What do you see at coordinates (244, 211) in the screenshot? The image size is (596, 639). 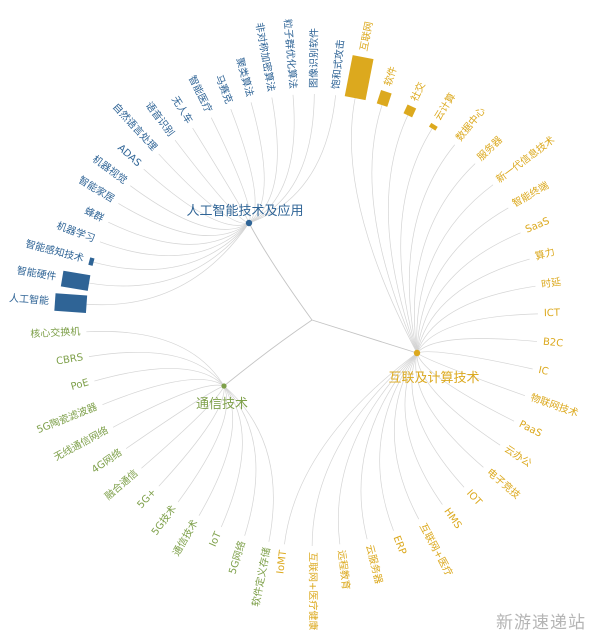 I see `ai-hub-label: 人工智能技术及应用` at bounding box center [244, 211].